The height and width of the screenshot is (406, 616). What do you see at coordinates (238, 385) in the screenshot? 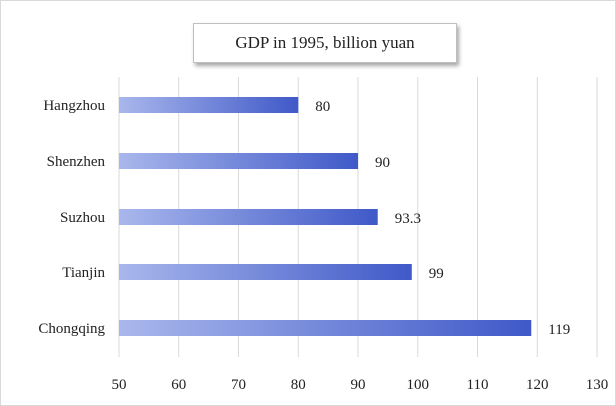
I see `x-tick-label: 70` at bounding box center [238, 385].